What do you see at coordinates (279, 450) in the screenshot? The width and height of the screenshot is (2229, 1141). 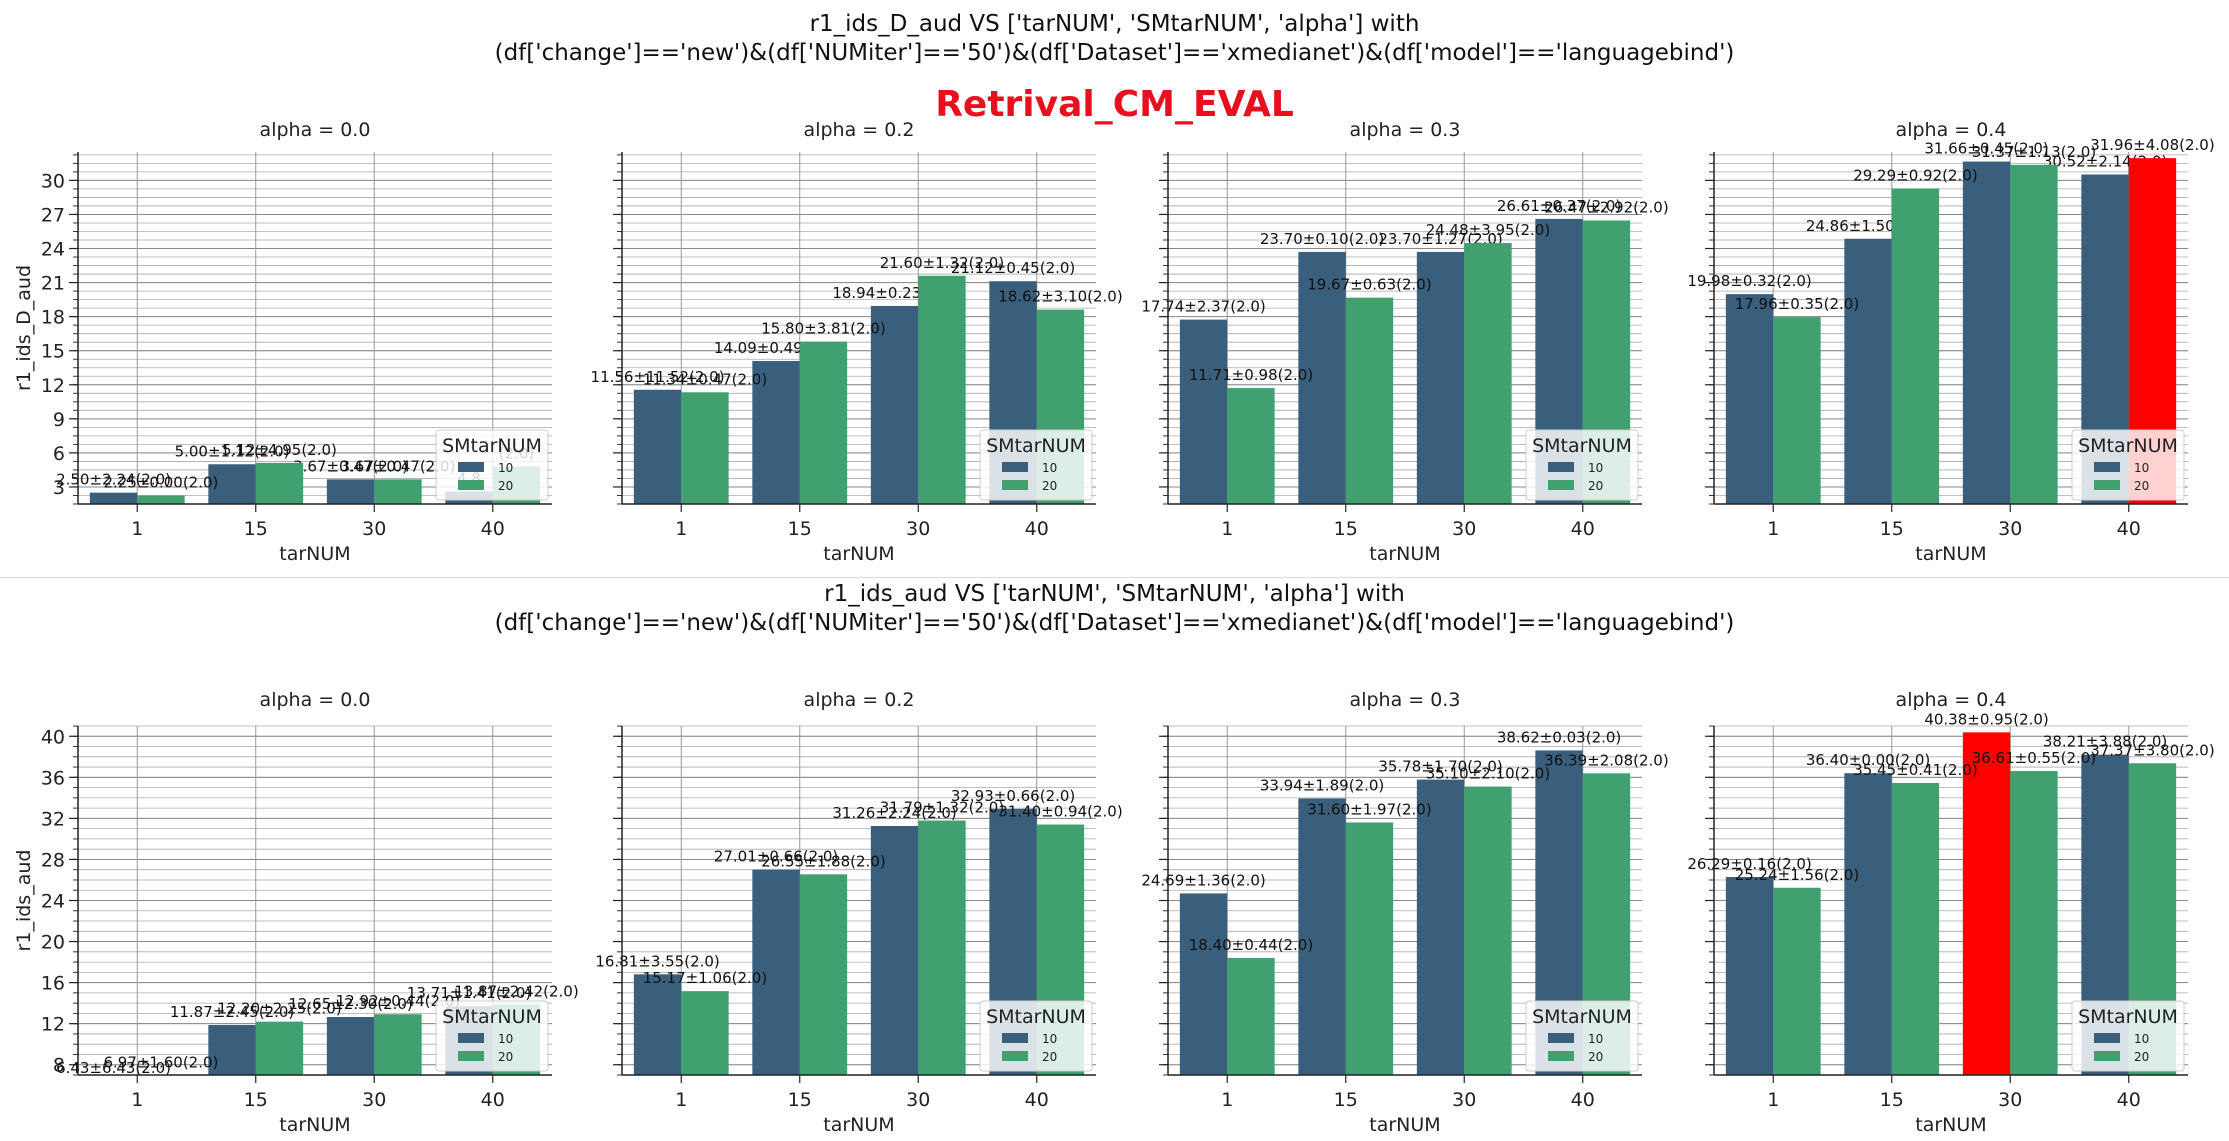 I see `bar-value-label: 5.12±4.95(2.0)` at bounding box center [279, 450].